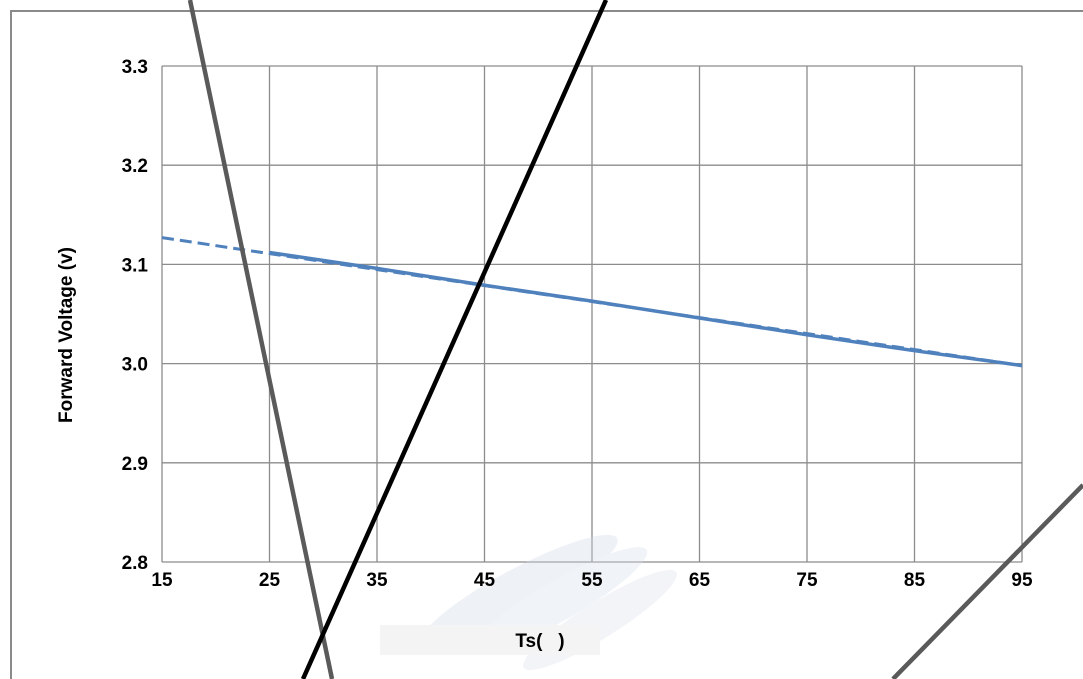  What do you see at coordinates (1022, 580) in the screenshot?
I see `x-tick-label: 95` at bounding box center [1022, 580].